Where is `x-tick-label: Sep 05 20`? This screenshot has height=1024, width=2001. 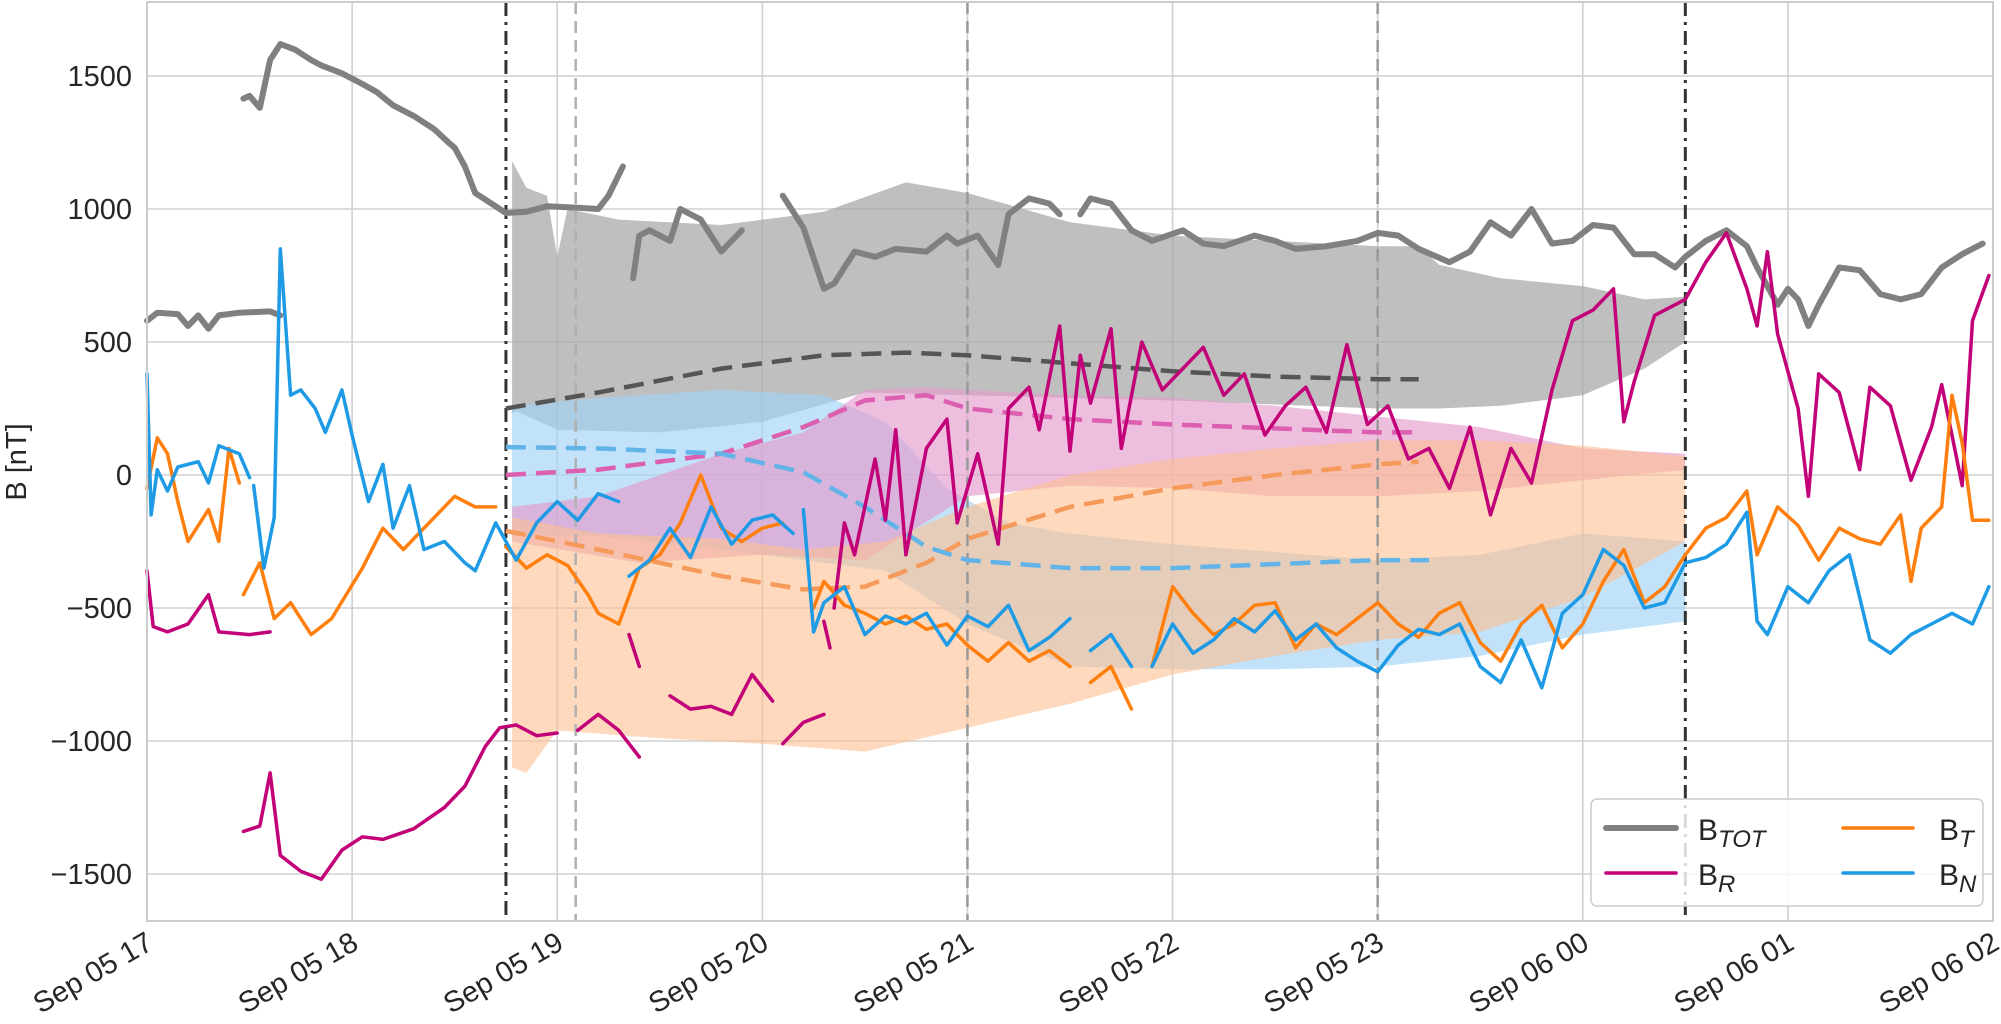
x-tick-label: Sep 05 20 is located at coordinates (708, 972).